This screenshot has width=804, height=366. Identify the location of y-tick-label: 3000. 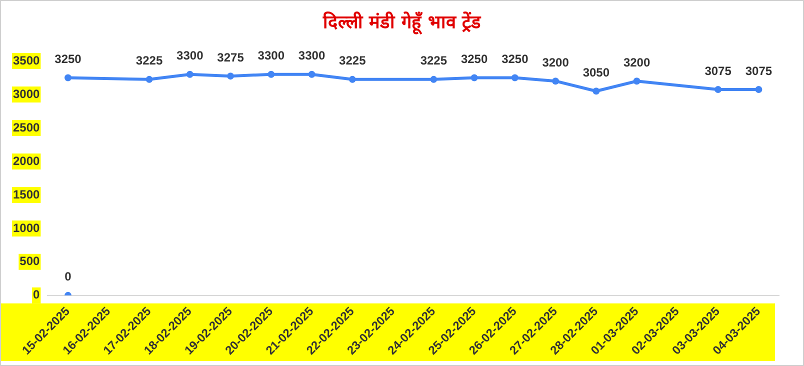
(26, 93).